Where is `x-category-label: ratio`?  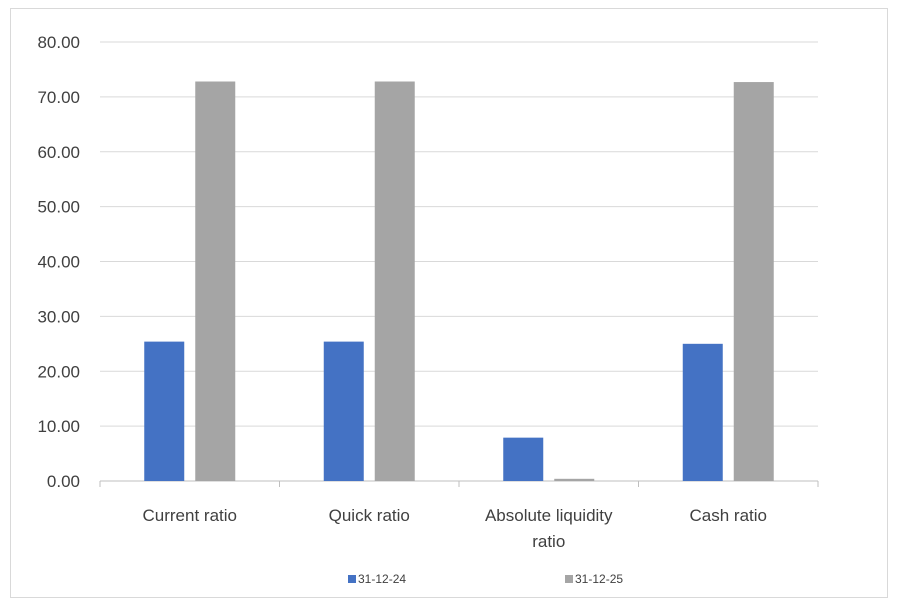 x-category-label: ratio is located at coordinates (548, 541).